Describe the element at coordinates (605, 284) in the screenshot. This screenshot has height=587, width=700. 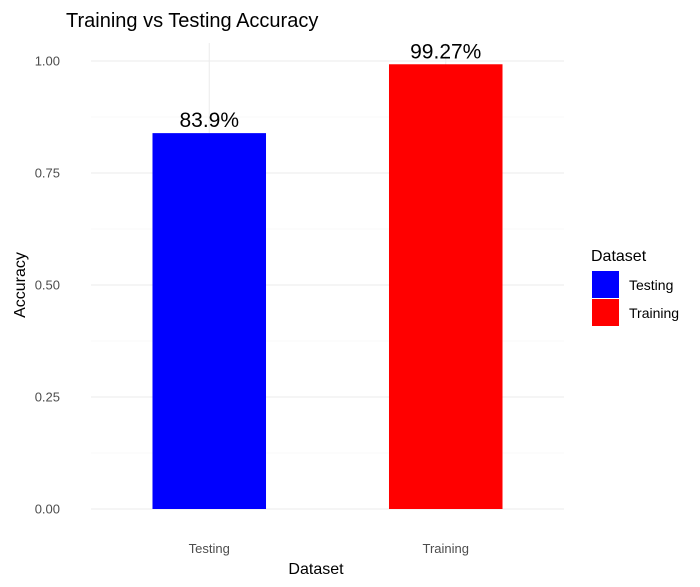
I see `legend-swatch-testing` at that location.